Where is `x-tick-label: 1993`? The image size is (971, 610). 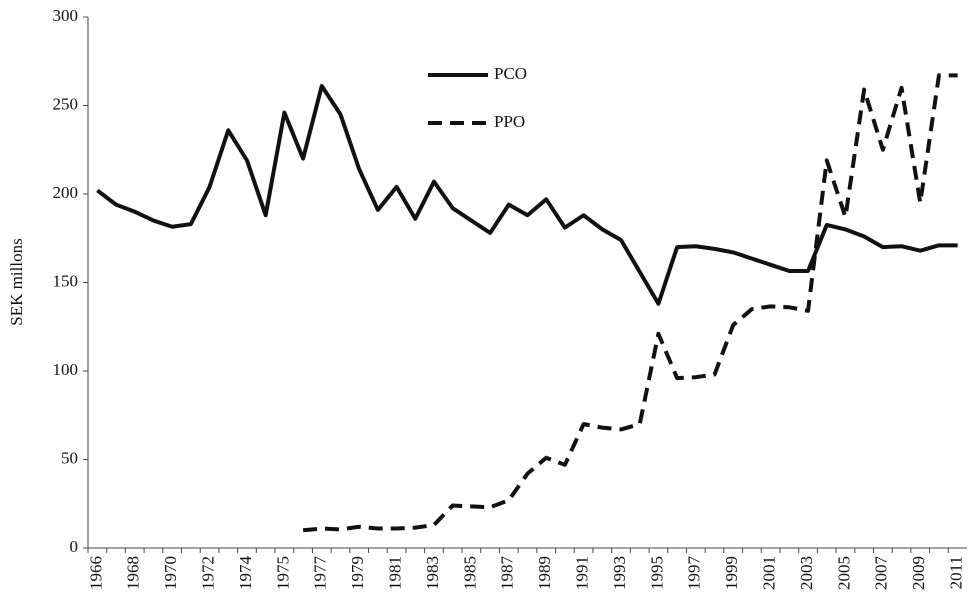
x-tick-label: 1993 is located at coordinates (619, 573).